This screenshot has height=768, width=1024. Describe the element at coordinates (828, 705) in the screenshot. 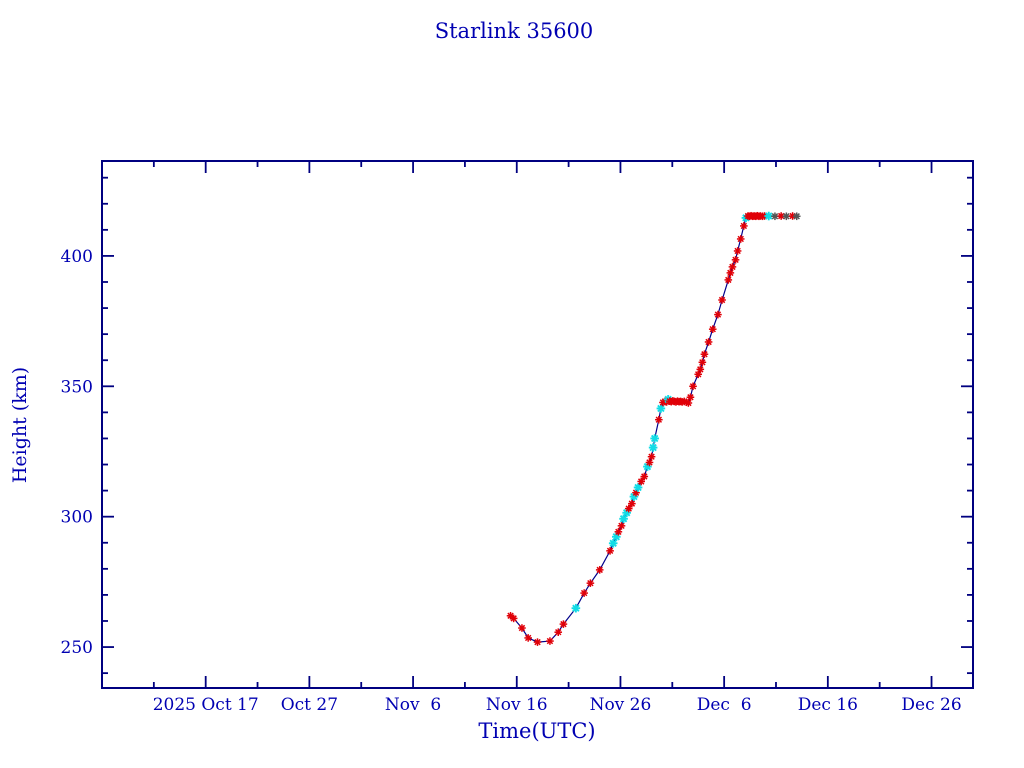

I see `x-axis-tick-label: Dec 16` at that location.